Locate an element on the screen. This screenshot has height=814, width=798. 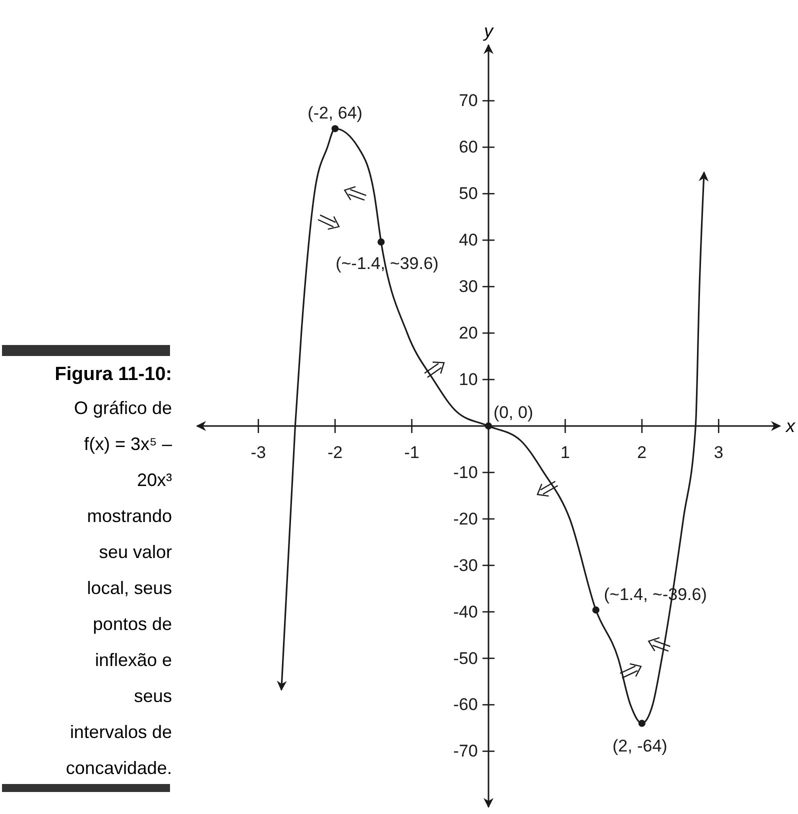
y-tick-label: 40 is located at coordinates (468, 240).